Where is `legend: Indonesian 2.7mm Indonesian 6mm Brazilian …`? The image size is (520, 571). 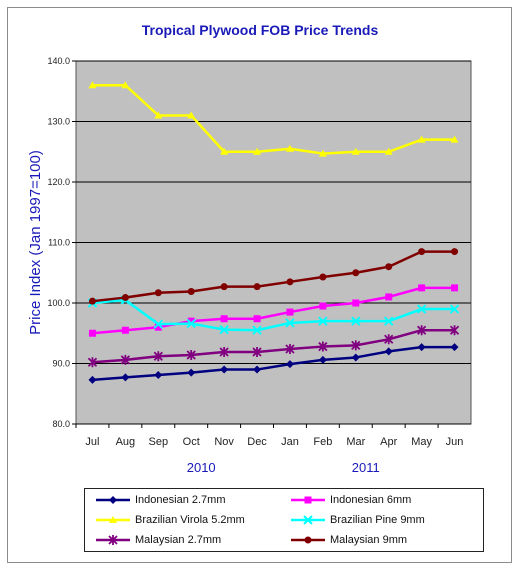 legend: Indonesian 2.7mm Indonesian 6mm Brazilian … is located at coordinates (284, 520).